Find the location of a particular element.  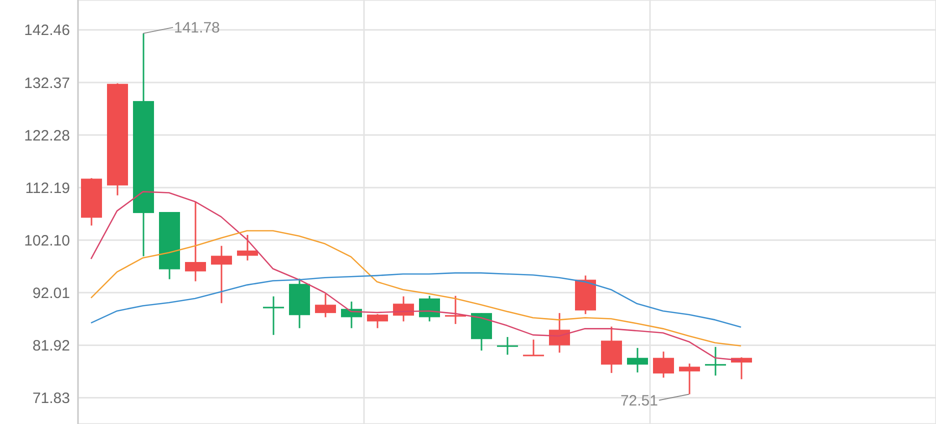

y-tick-label: 71.83 is located at coordinates (51, 399).